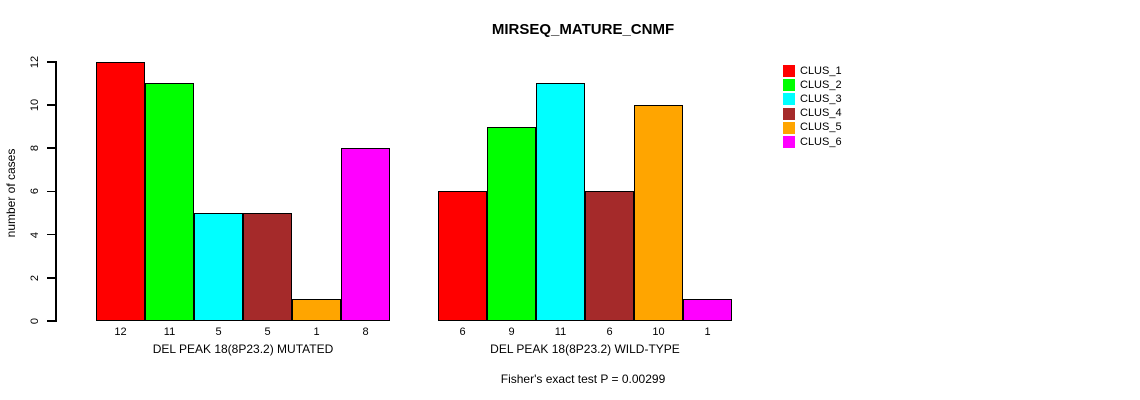  Describe the element at coordinates (821, 84) in the screenshot. I see `legend-item-label: CLUS_2` at that location.